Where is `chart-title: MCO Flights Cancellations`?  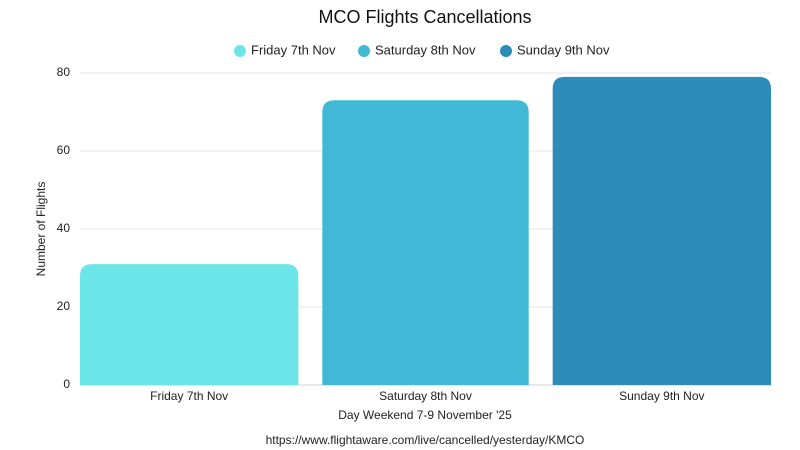 chart-title: MCO Flights Cancellations is located at coordinates (424, 17).